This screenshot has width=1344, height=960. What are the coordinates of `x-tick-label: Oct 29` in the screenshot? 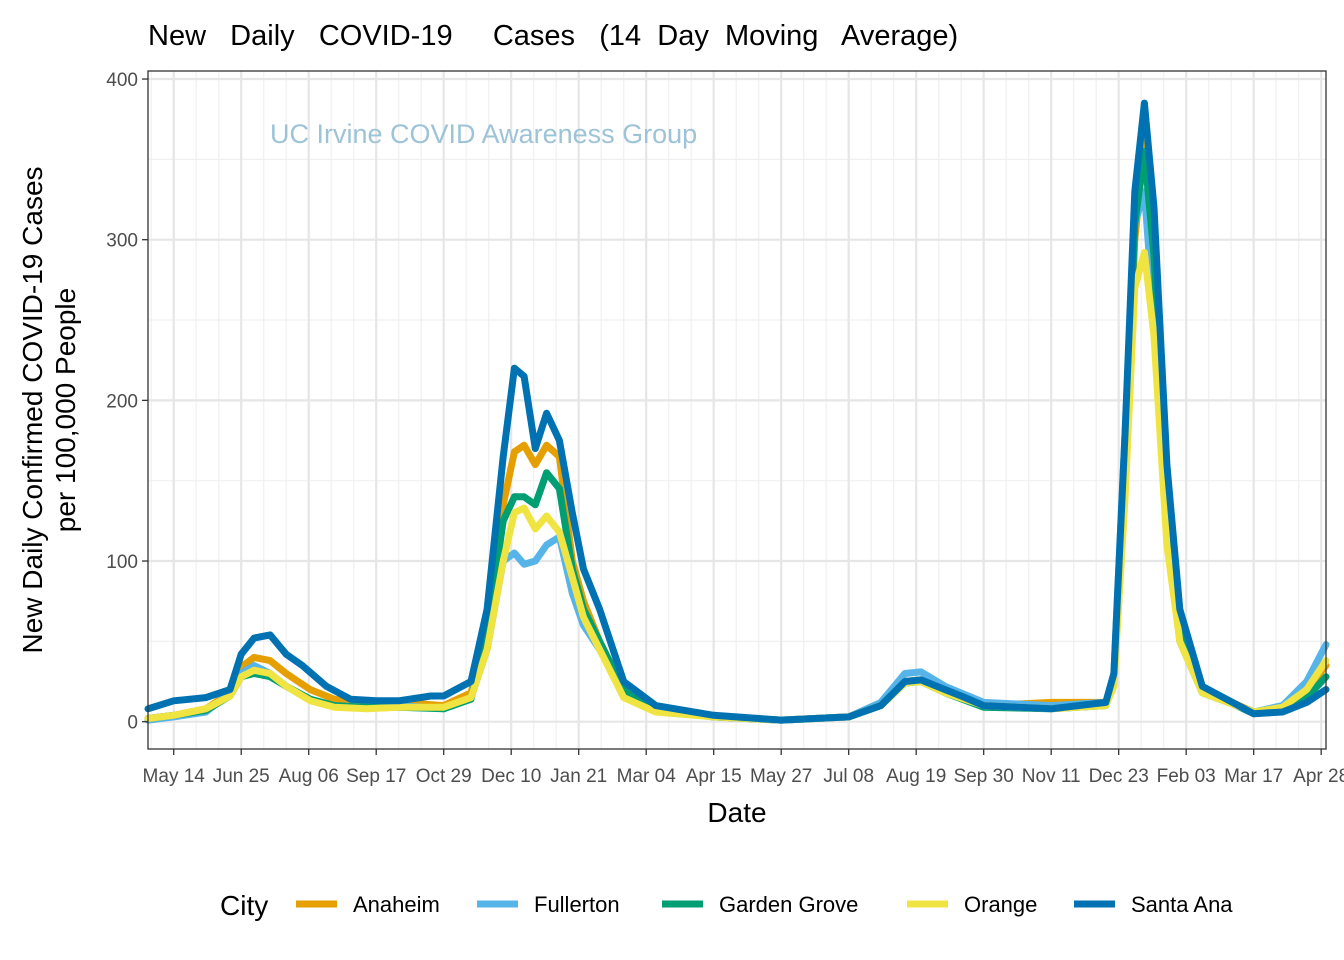 It's located at (444, 776).